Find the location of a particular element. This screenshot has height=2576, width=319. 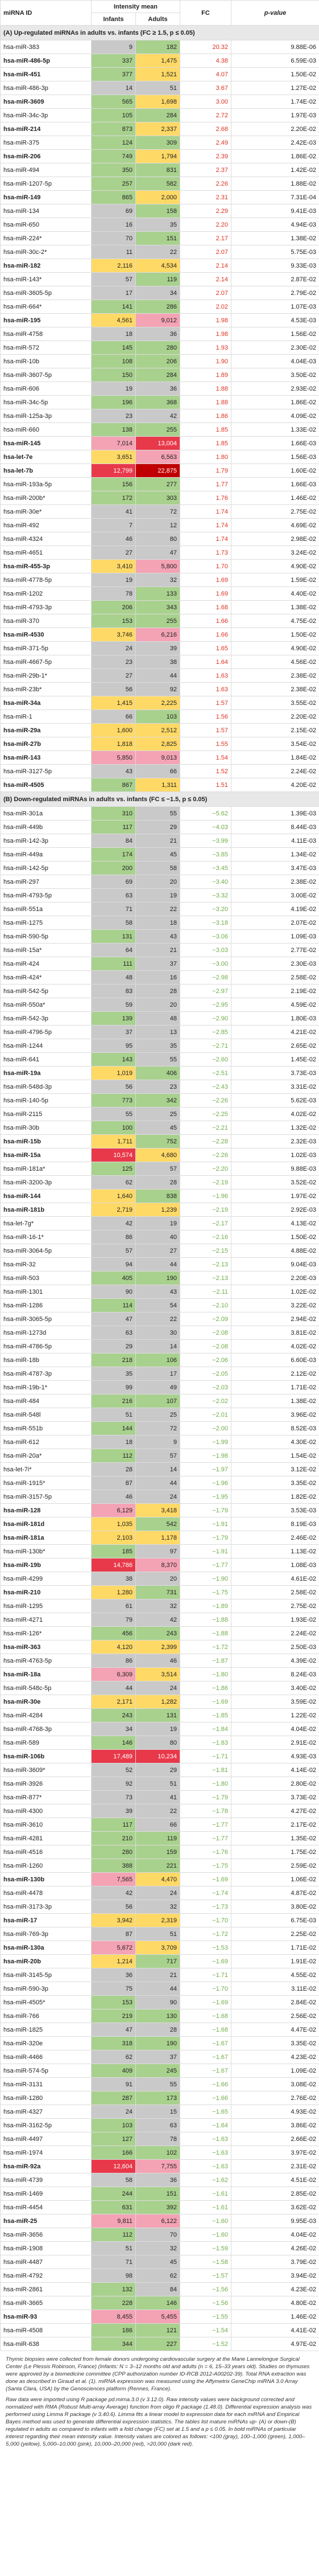

mirna-id: hsa-miR-4478 is located at coordinates (46, 1893).